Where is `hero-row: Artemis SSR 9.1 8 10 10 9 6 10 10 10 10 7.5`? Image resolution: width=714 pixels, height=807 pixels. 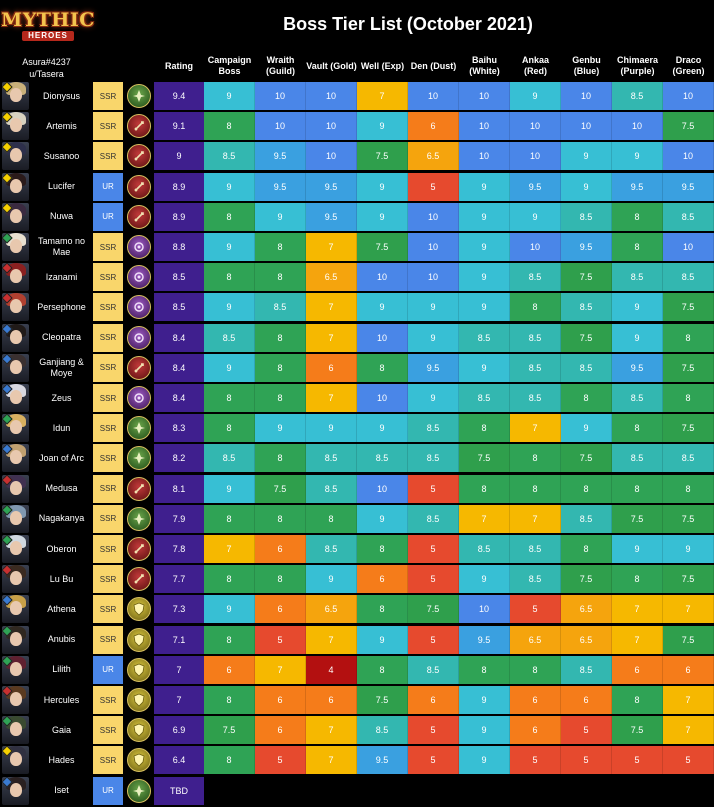
hero-row: Artemis SSR 9.1 8 10 10 9 6 10 10 10 10 7.5 is located at coordinates (357, 126).